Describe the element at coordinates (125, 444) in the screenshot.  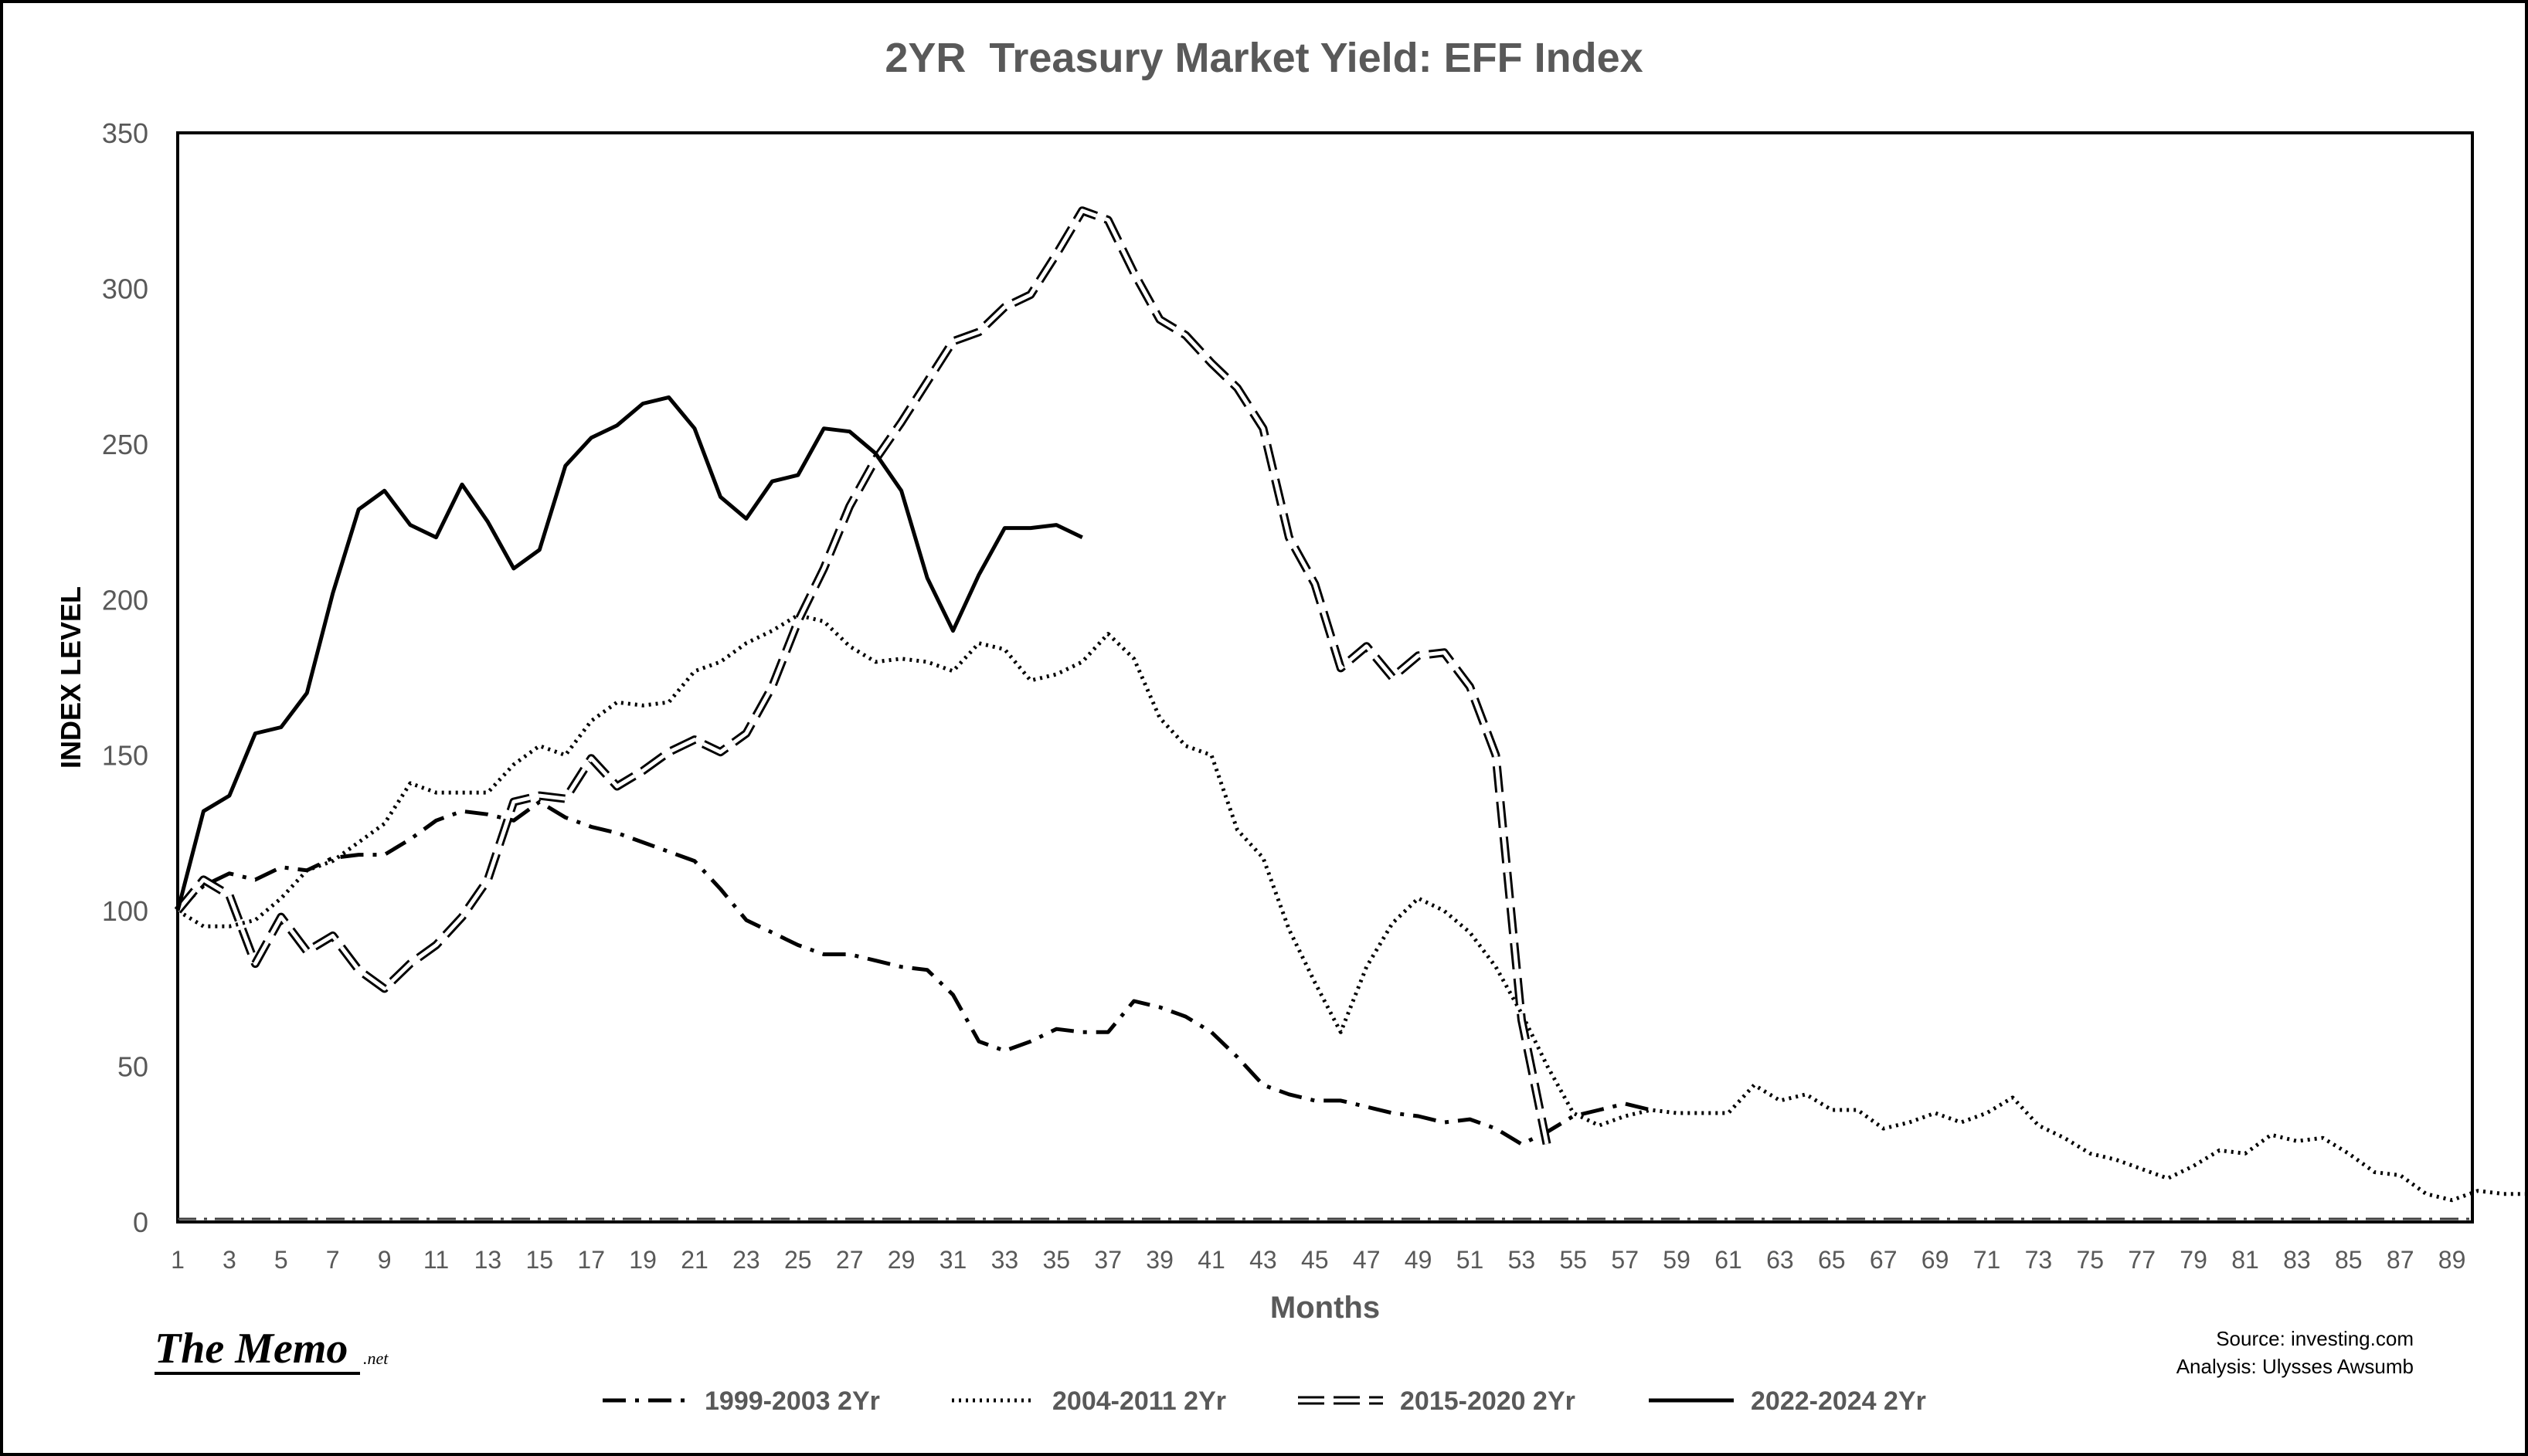
I see `y-tick-label: 250` at that location.